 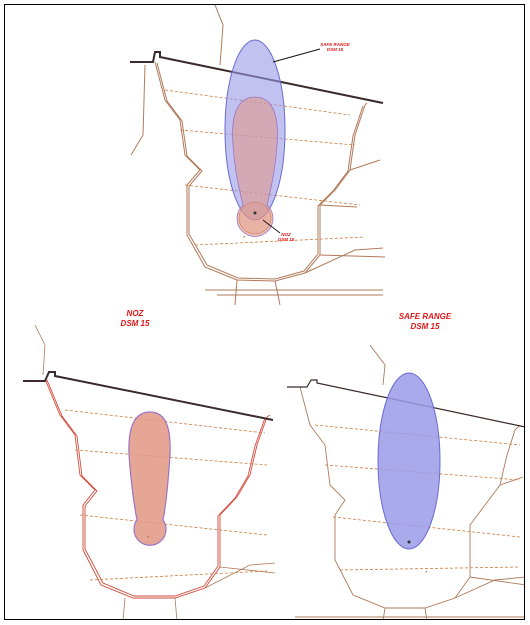 I want to click on origin-marker-dot, so click(x=255, y=213).